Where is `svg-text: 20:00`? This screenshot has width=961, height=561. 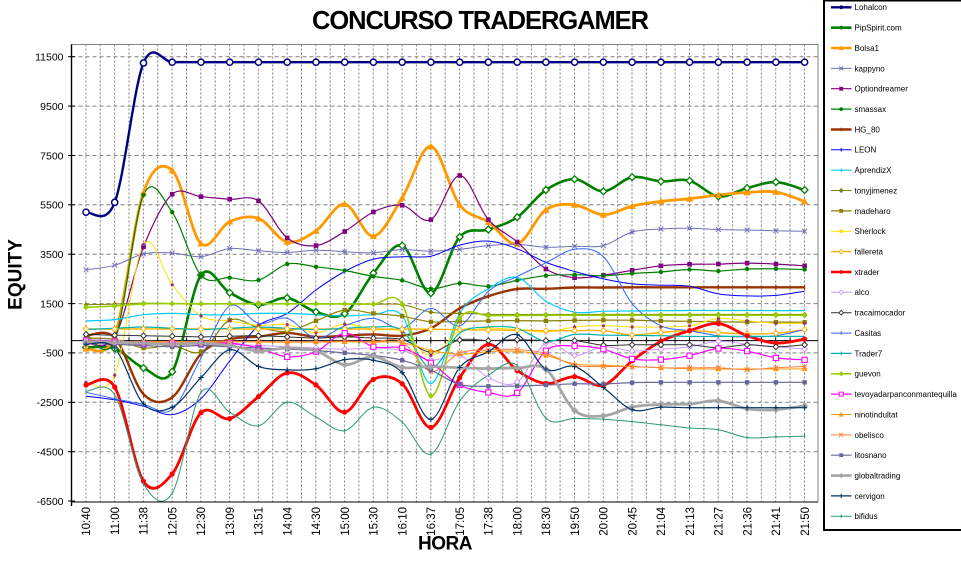
svg-text: 20:00 is located at coordinates (605, 521).